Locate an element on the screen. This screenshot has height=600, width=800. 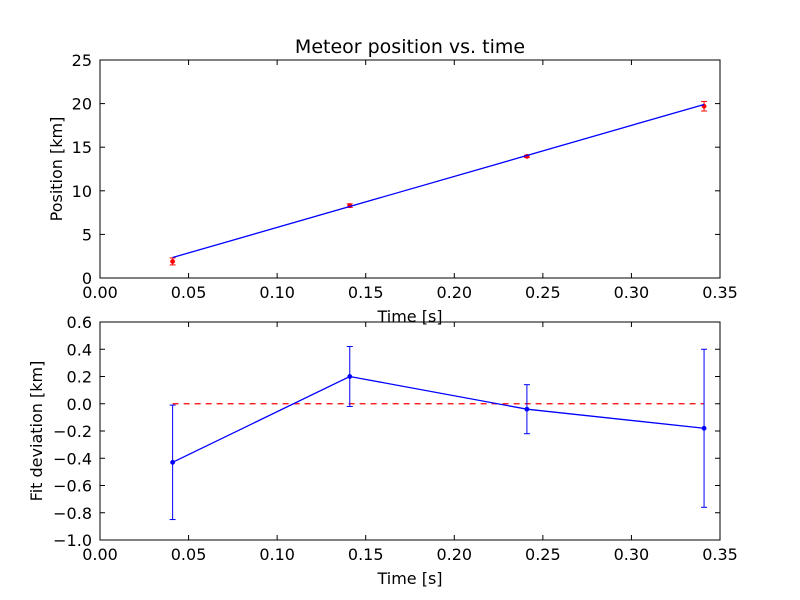
deviation-plot-xlabel: Time [s] is located at coordinates (409, 578).